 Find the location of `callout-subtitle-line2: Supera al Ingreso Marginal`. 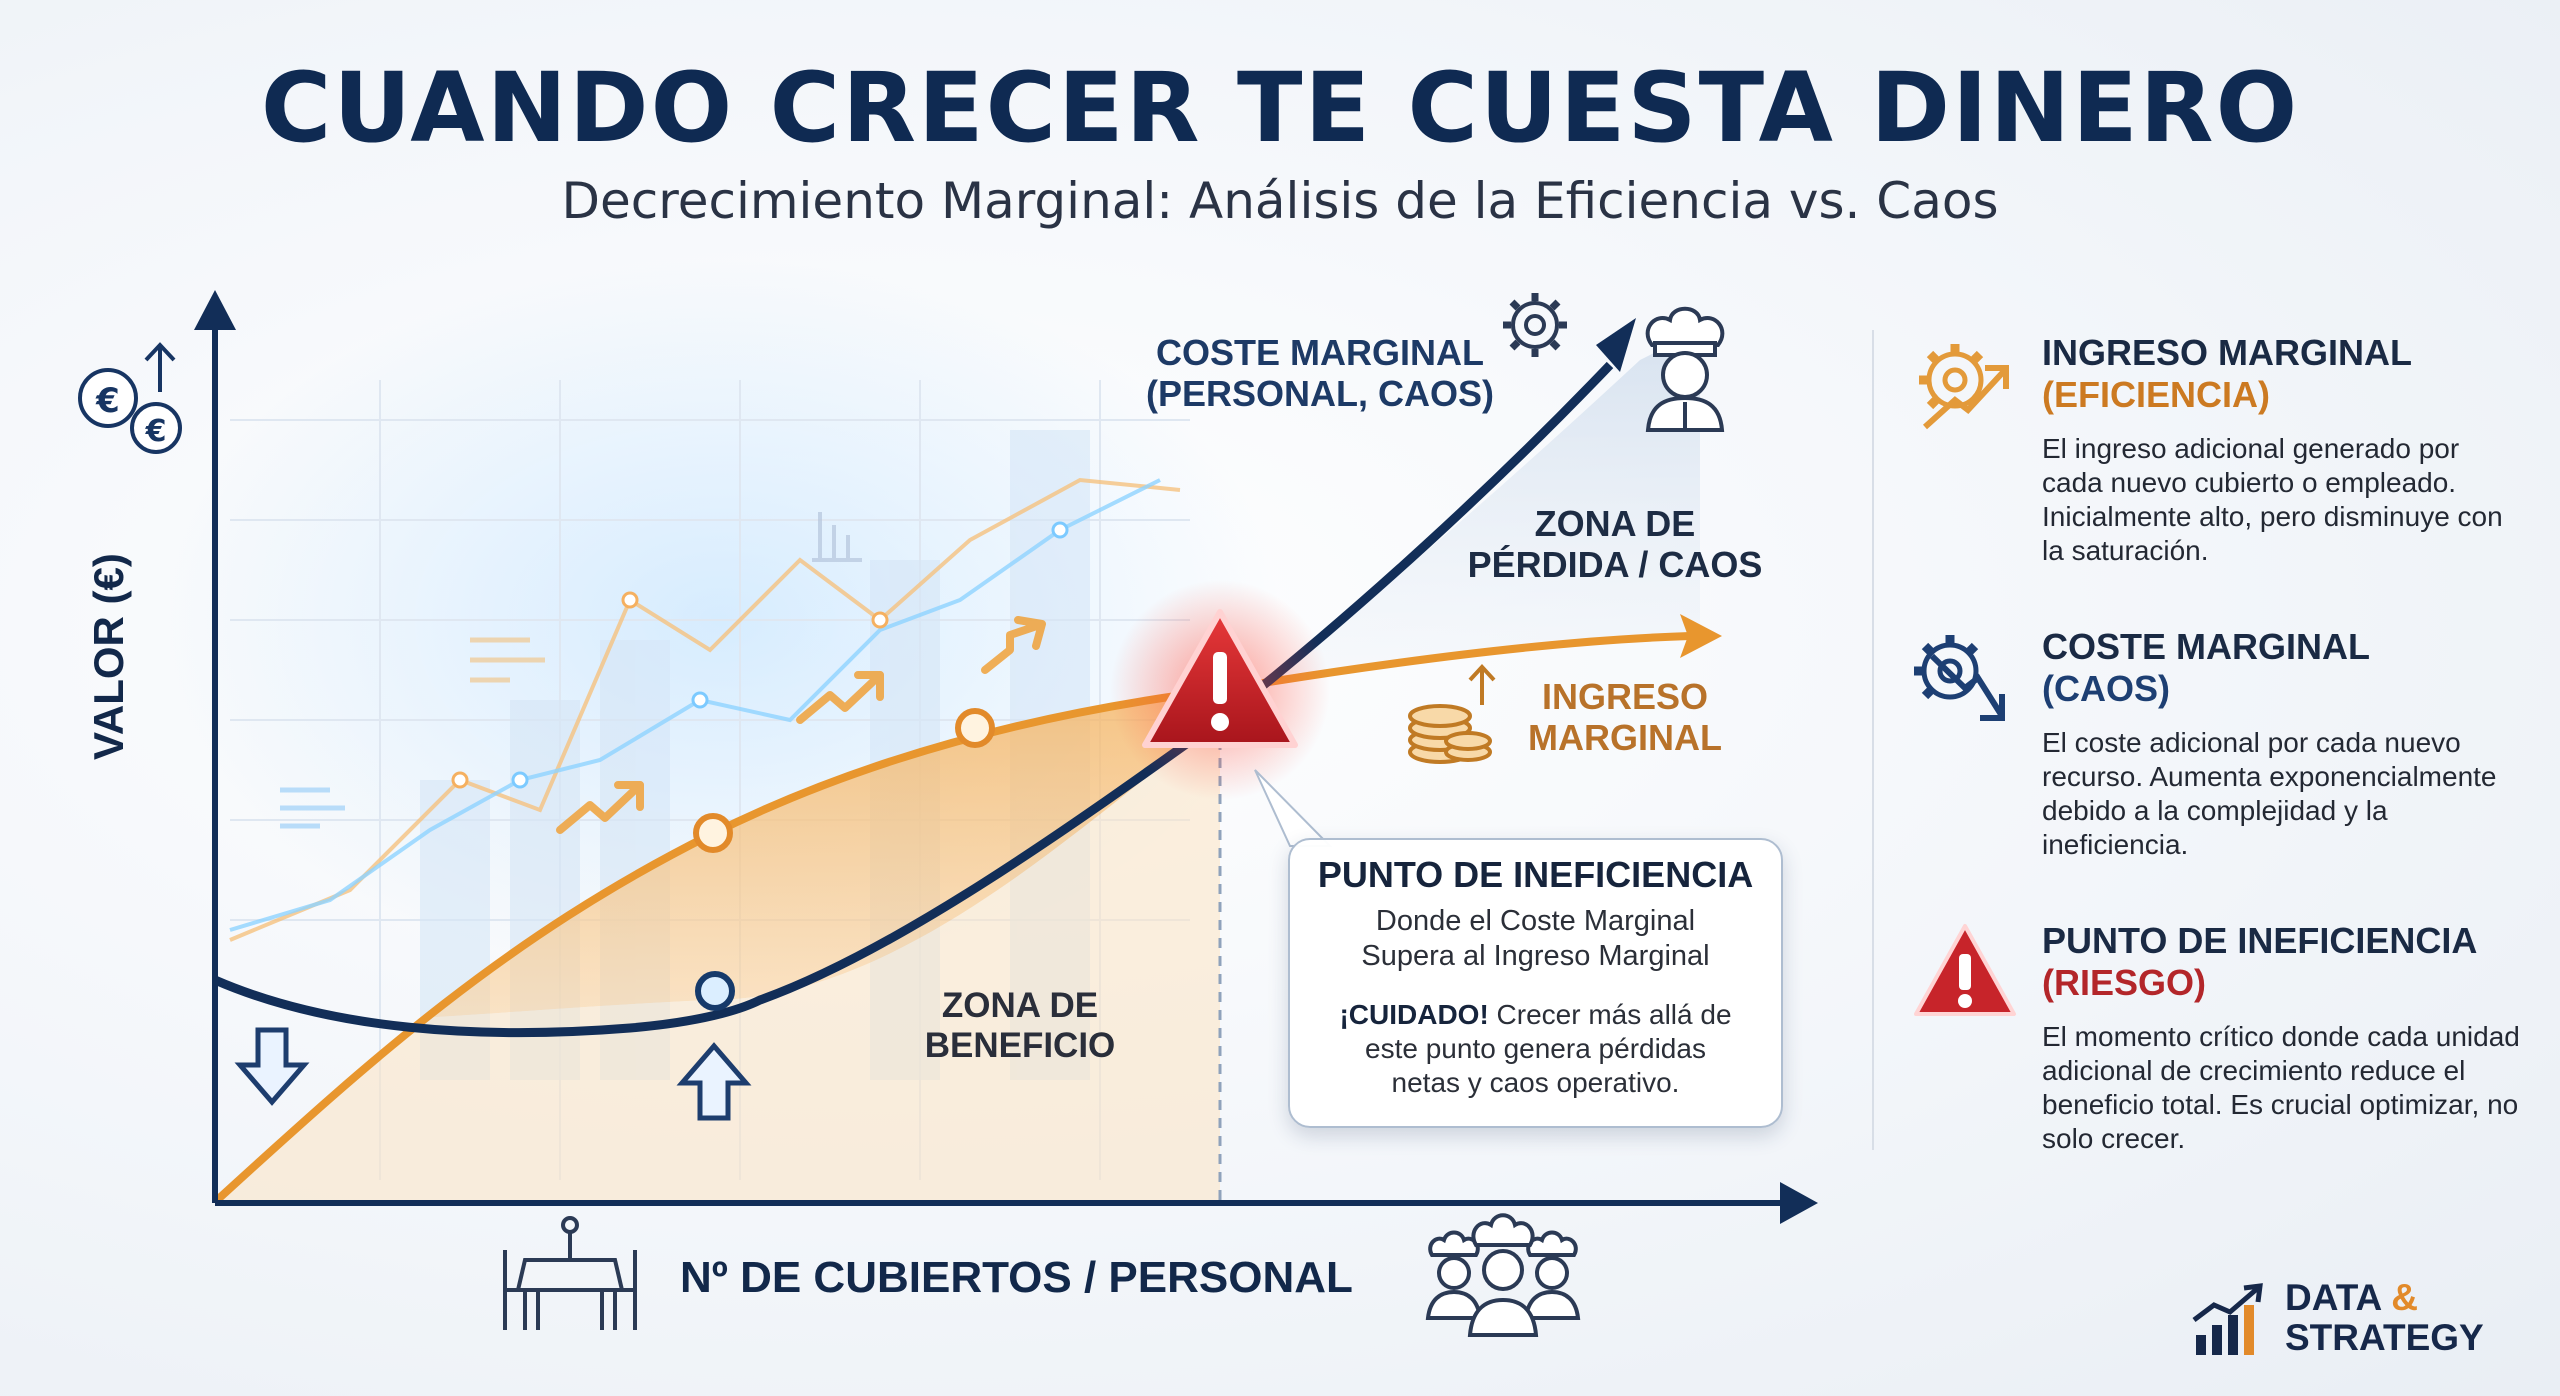

callout-subtitle-line2: Supera al Ingreso Marginal is located at coordinates (1535, 955).